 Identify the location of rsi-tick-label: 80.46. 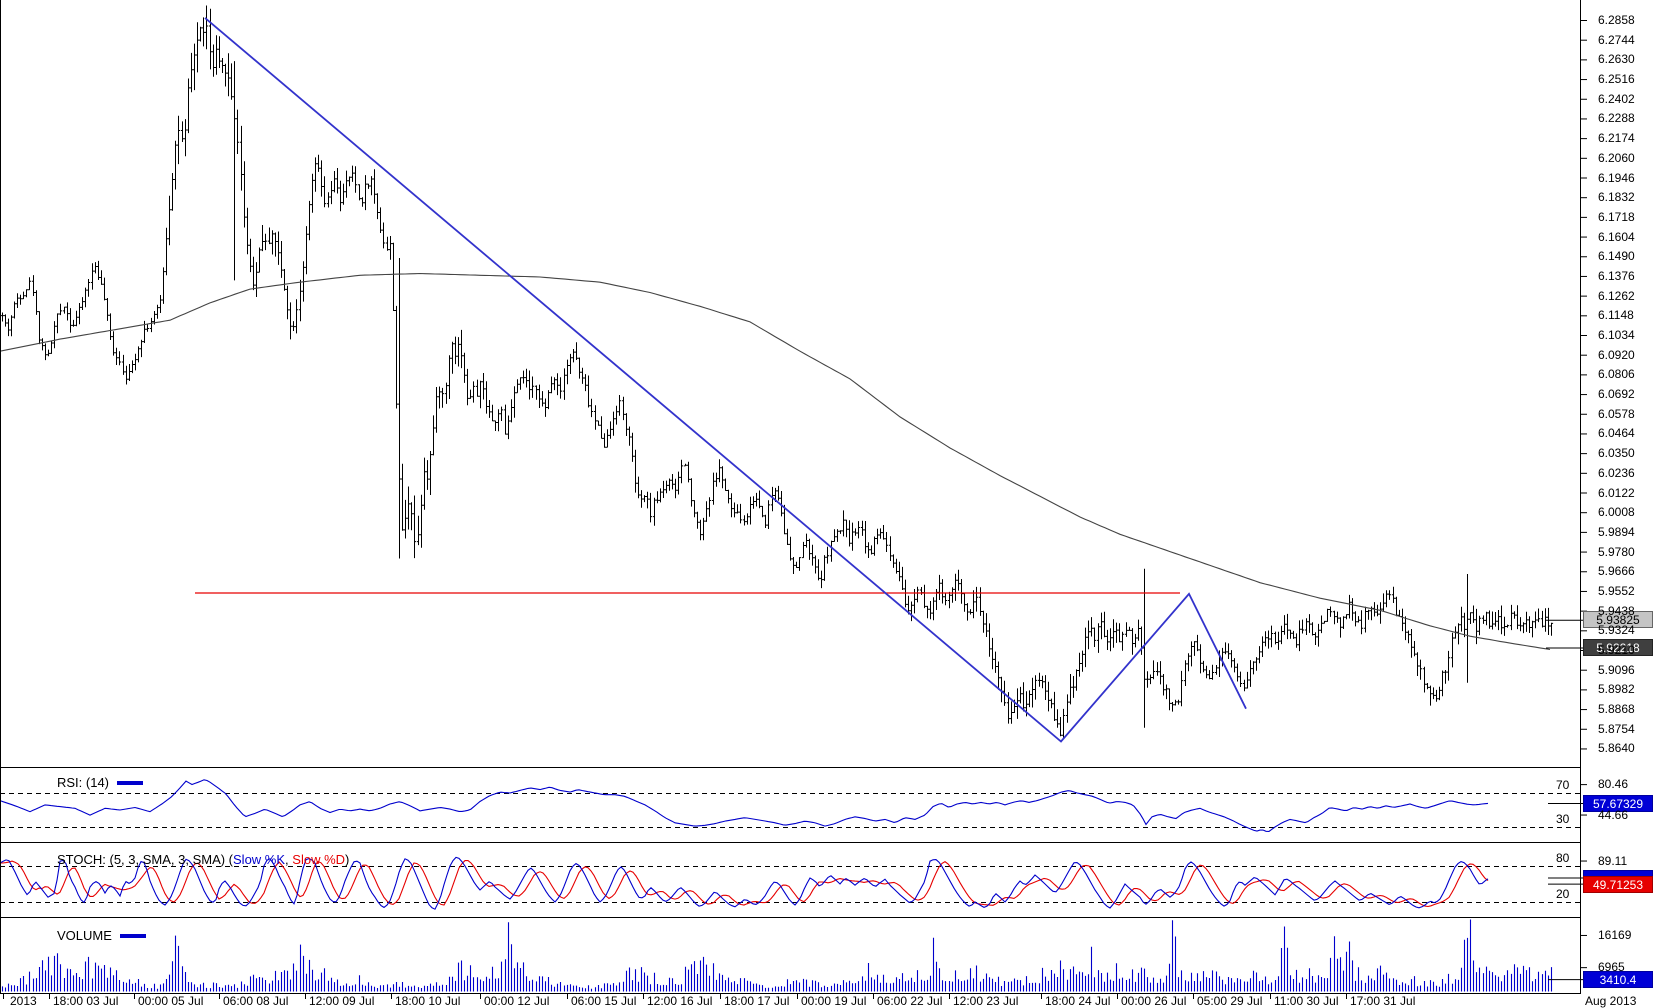
(1613, 784).